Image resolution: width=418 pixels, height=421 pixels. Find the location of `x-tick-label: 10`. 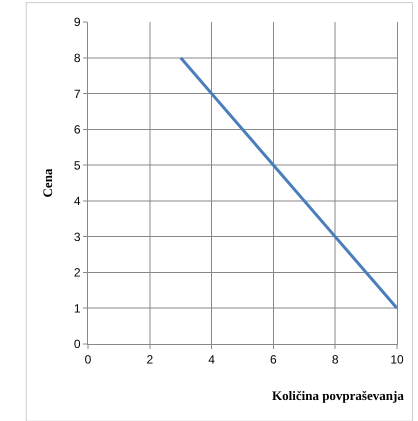

x-tick-label: 10 is located at coordinates (397, 359).